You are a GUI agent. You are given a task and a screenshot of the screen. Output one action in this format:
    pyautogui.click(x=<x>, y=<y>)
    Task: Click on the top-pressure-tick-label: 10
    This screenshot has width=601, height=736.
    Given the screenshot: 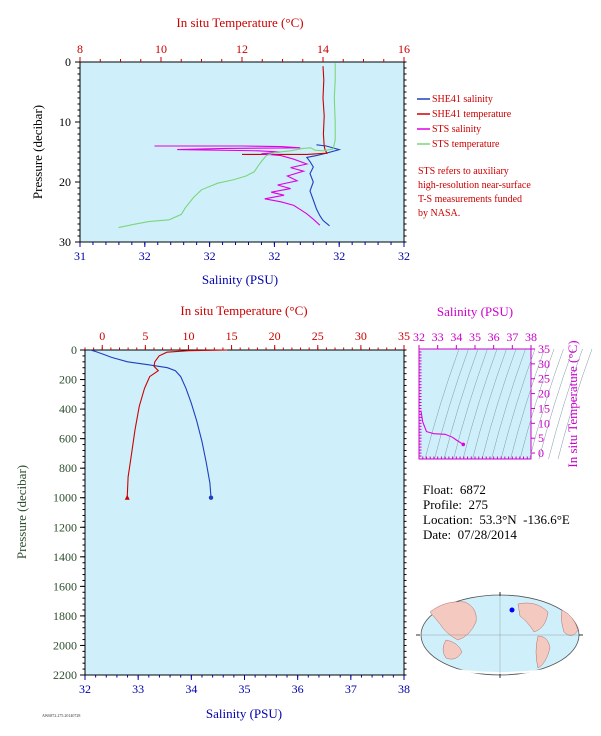 What is the action you would take?
    pyautogui.click(x=65, y=122)
    